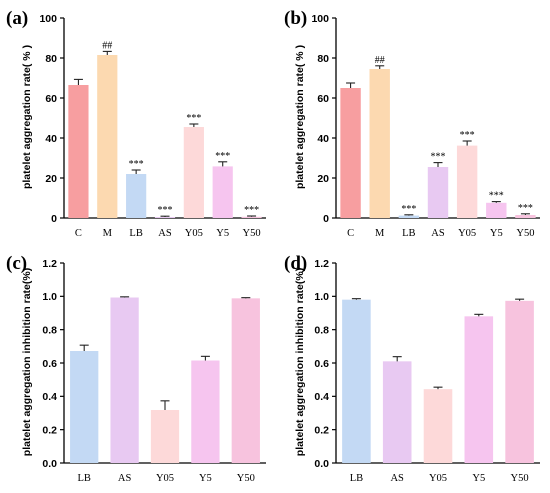  What do you see at coordinates (321, 330) in the screenshot?
I see `panel-d-y-tick-label: 0.8` at bounding box center [321, 330].